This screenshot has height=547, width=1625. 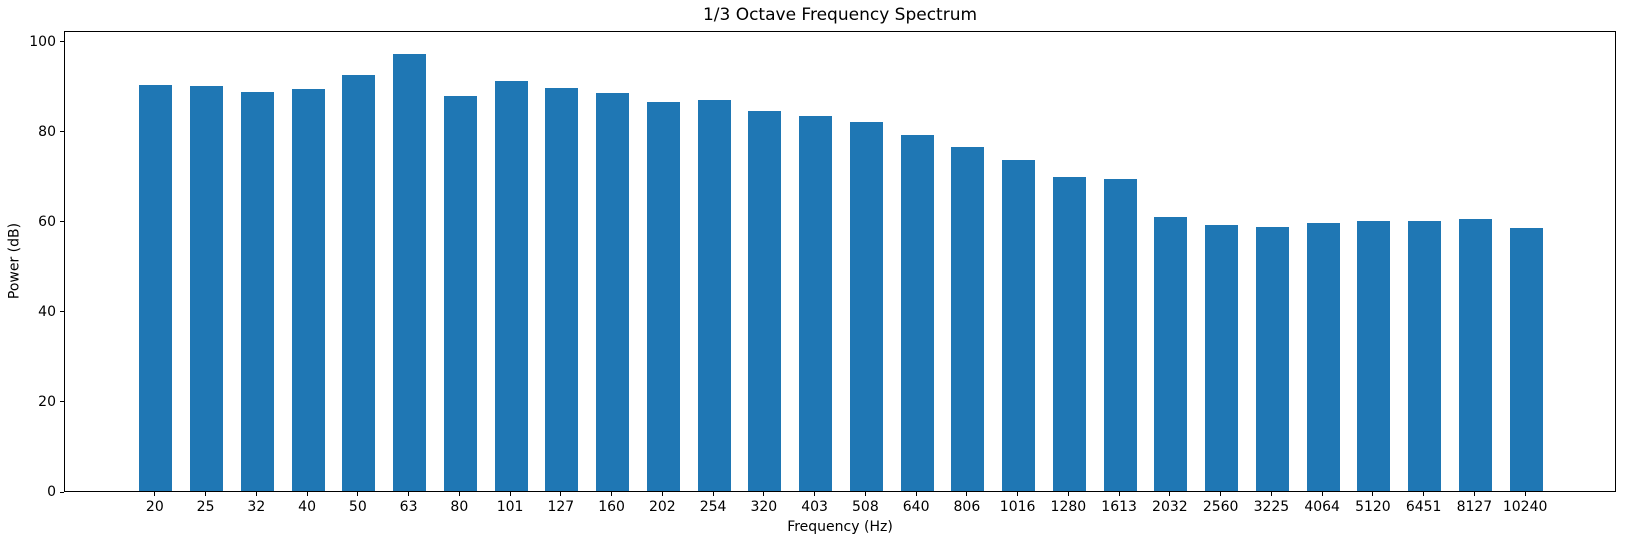 I want to click on x-tick-label: 6451, so click(x=1423, y=507).